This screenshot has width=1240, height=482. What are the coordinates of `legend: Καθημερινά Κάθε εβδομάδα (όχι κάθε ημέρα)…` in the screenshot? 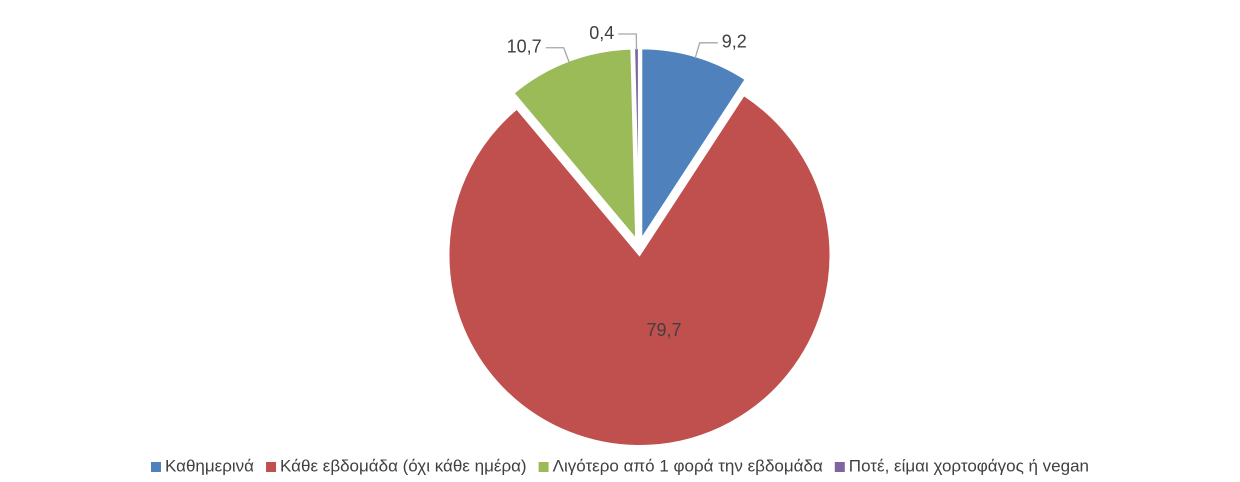 It's located at (619, 465).